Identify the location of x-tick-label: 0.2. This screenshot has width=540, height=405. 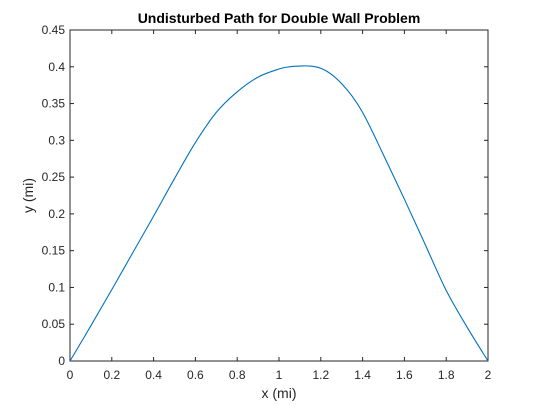
(111, 375).